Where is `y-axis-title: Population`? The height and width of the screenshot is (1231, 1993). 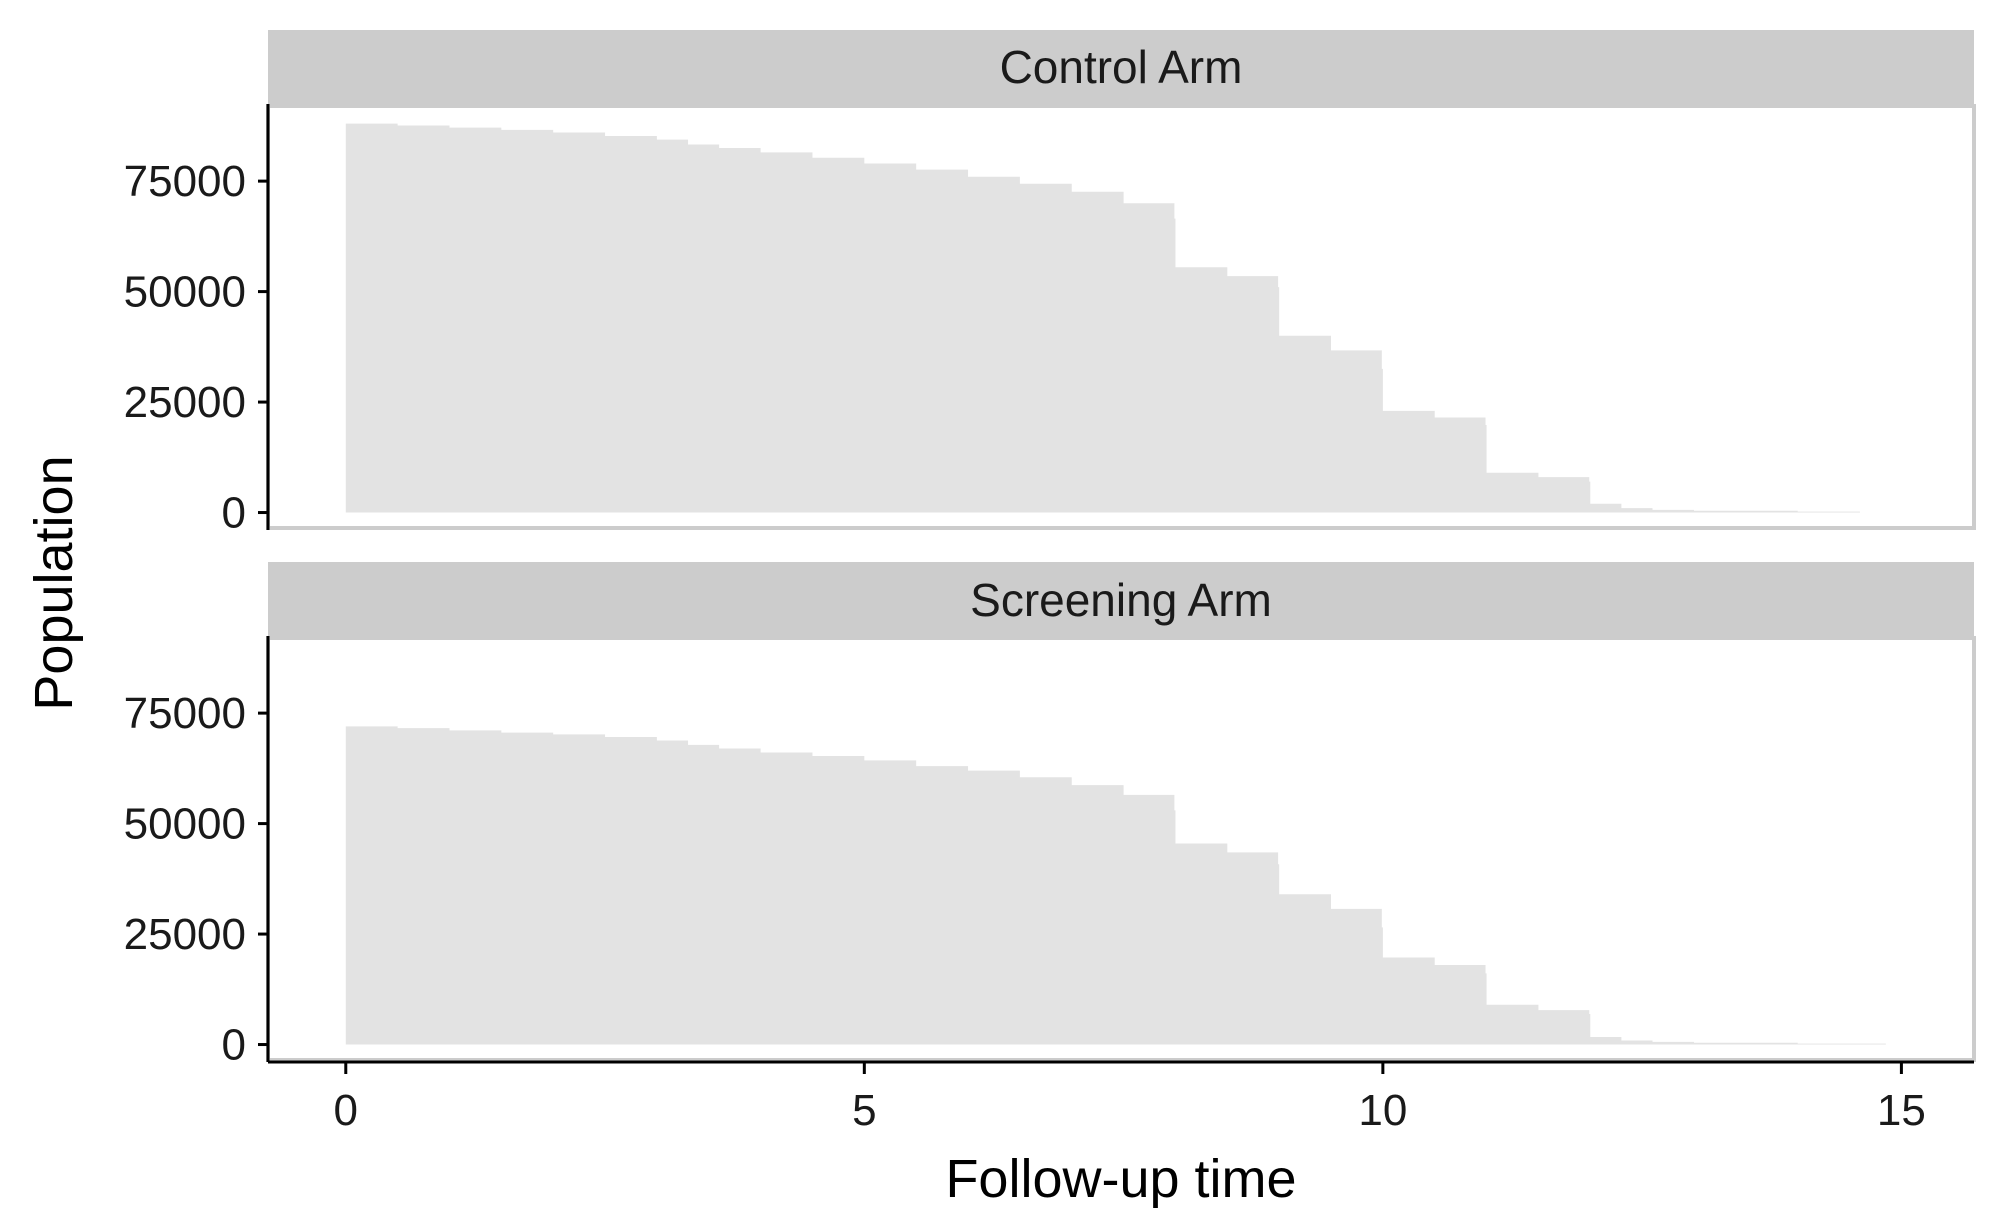 y-axis-title: Population is located at coordinates (54, 582).